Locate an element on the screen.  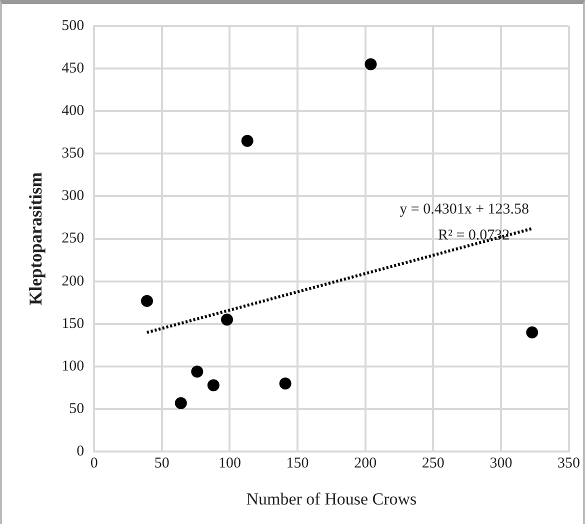
x-tick-label: 150 is located at coordinates (297, 464).